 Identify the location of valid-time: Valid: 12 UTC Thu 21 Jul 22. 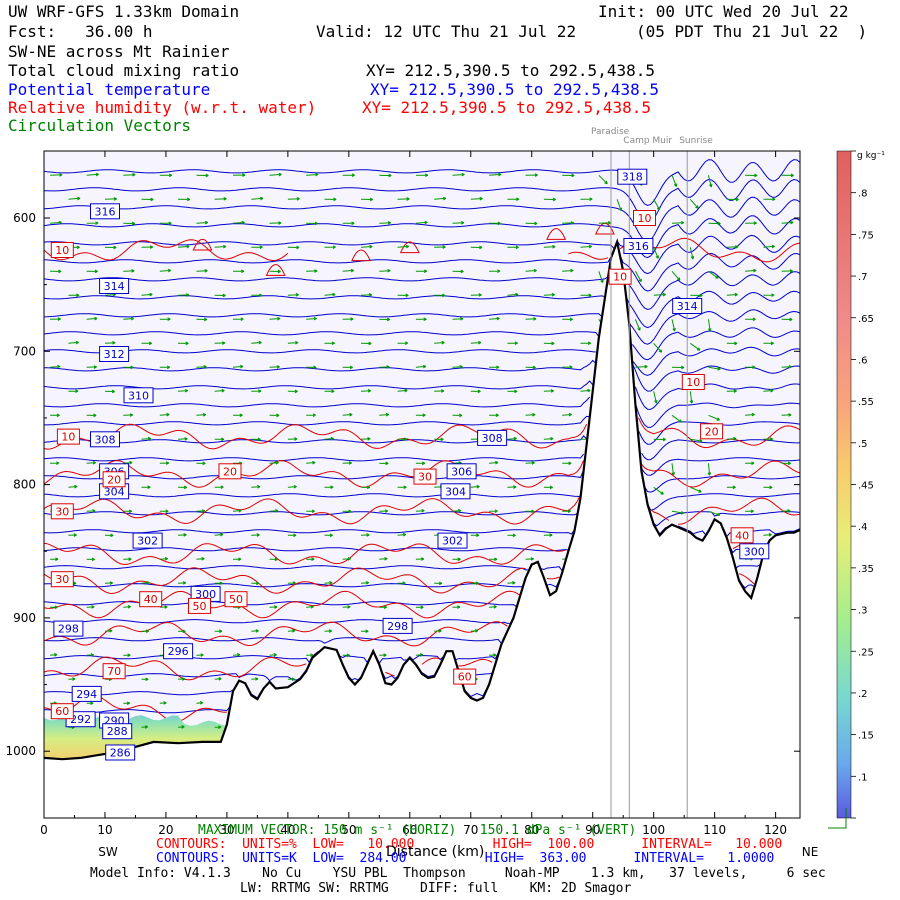
(446, 31).